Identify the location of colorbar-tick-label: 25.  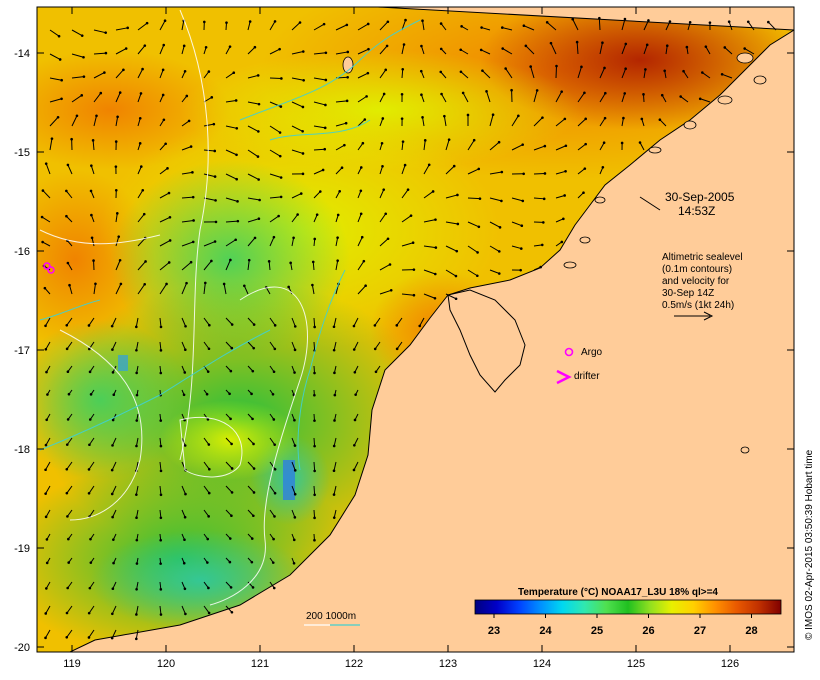
(597, 631).